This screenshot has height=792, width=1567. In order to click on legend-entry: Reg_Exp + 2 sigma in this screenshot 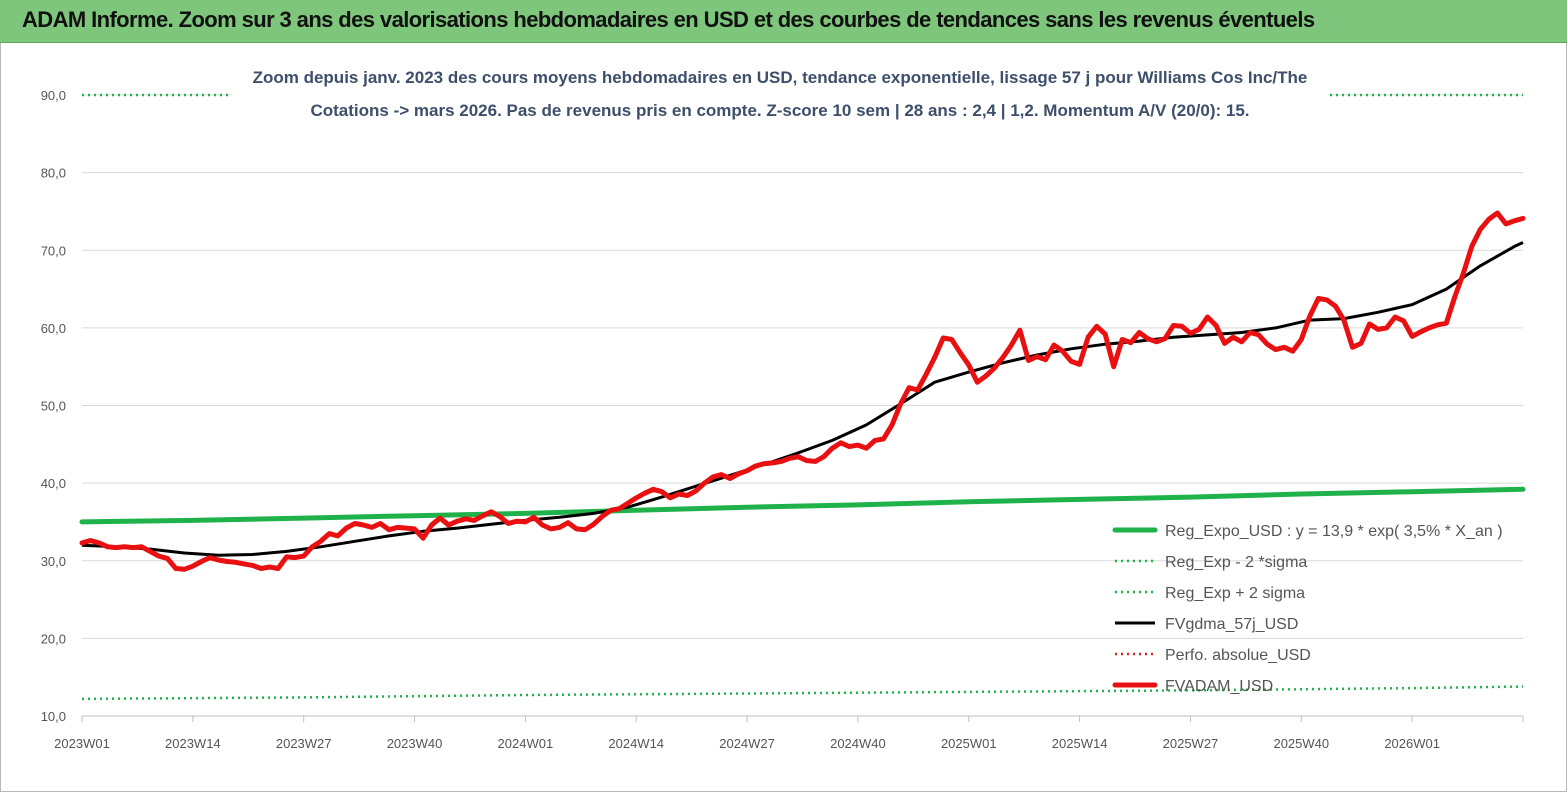, I will do `click(1235, 593)`.